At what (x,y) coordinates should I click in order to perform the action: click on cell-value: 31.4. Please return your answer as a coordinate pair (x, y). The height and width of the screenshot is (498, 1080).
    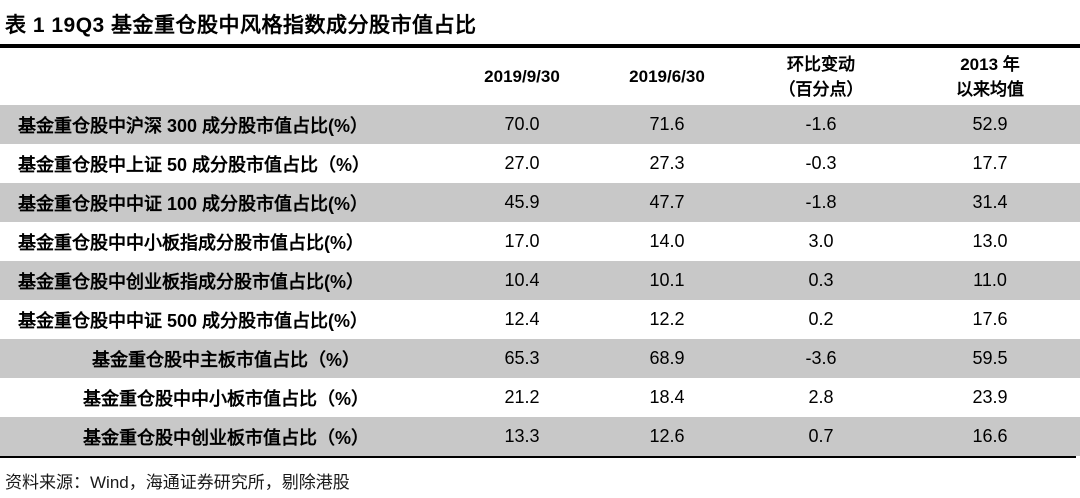
    Looking at the image, I should click on (990, 202).